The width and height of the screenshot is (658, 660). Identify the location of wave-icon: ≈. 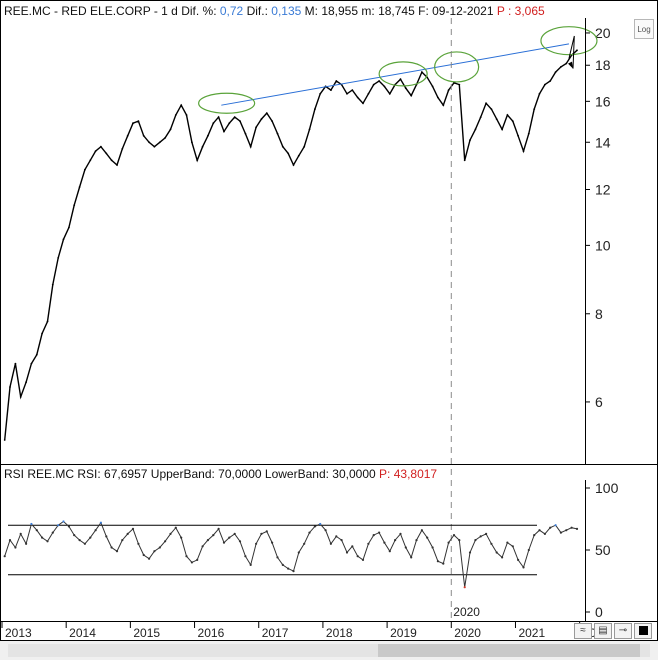
(583, 631).